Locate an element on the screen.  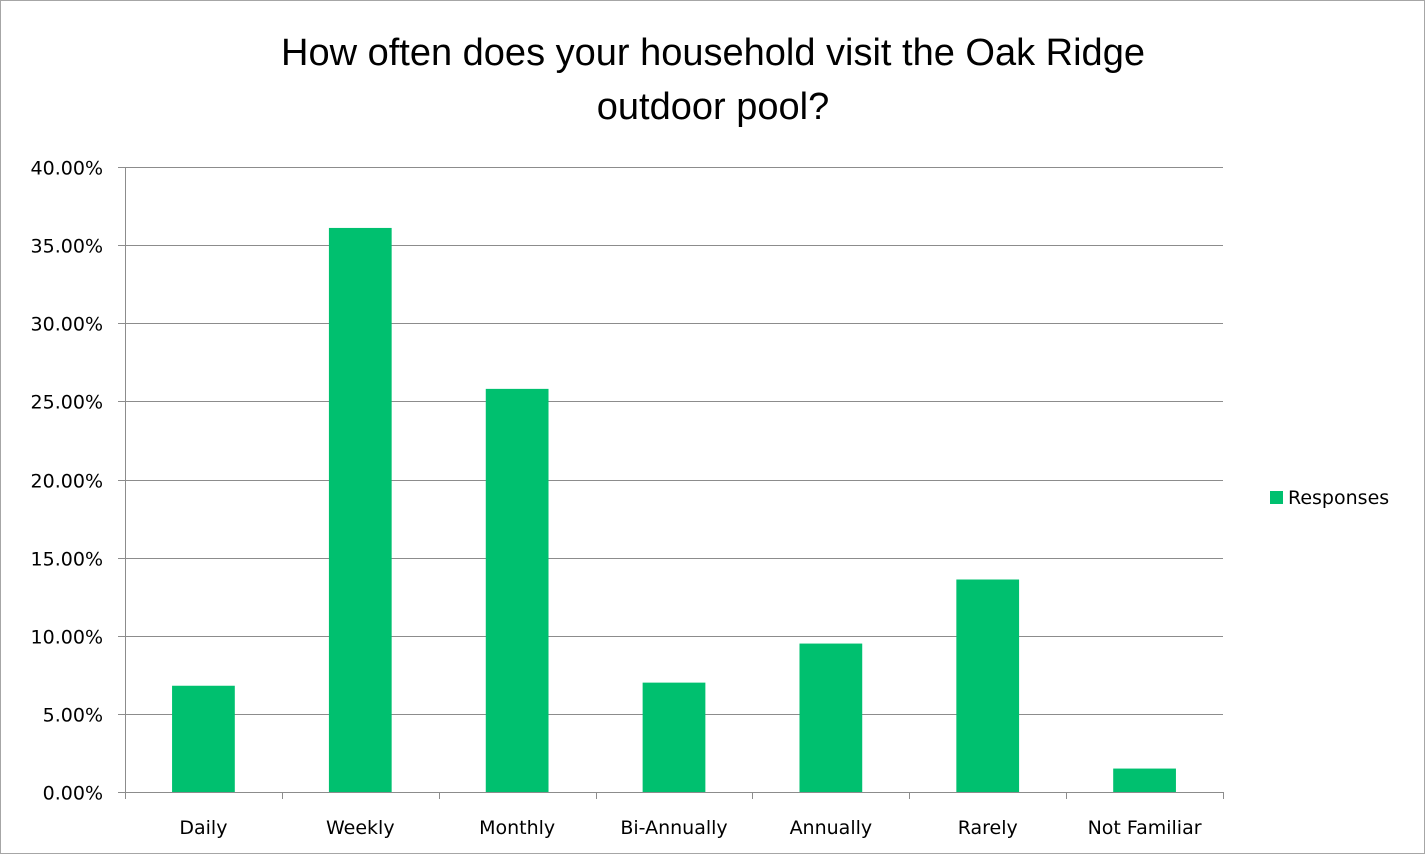
x-axis-tick-label: Not Familiar is located at coordinates (1145, 828).